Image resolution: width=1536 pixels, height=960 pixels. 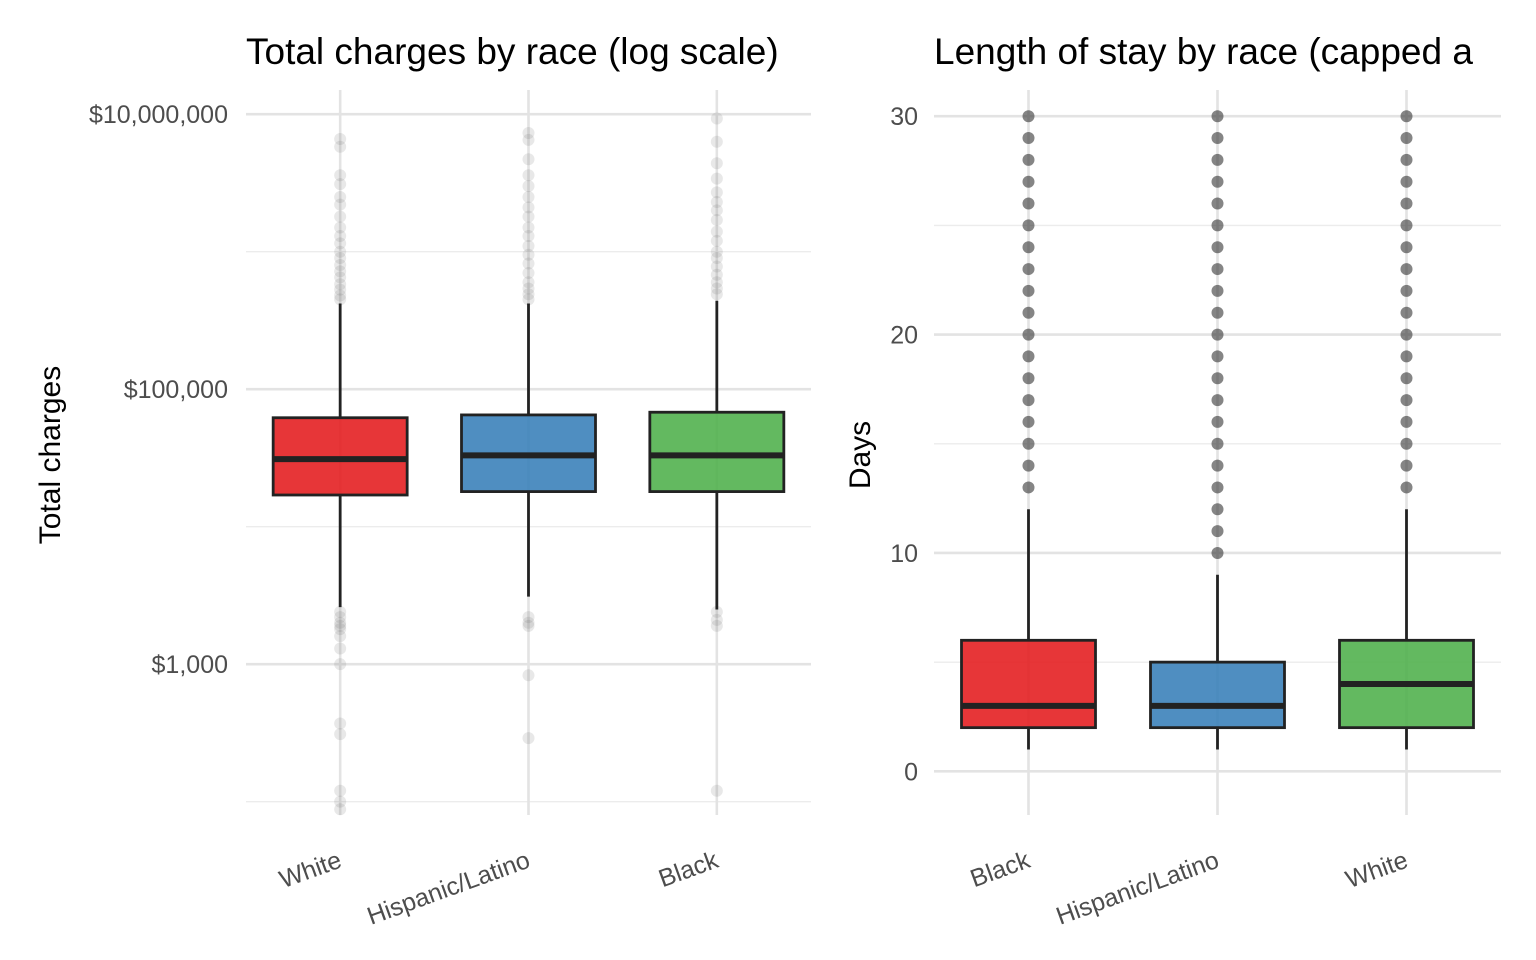 I want to click on y-tick-label: $100,000, so click(x=176, y=390).